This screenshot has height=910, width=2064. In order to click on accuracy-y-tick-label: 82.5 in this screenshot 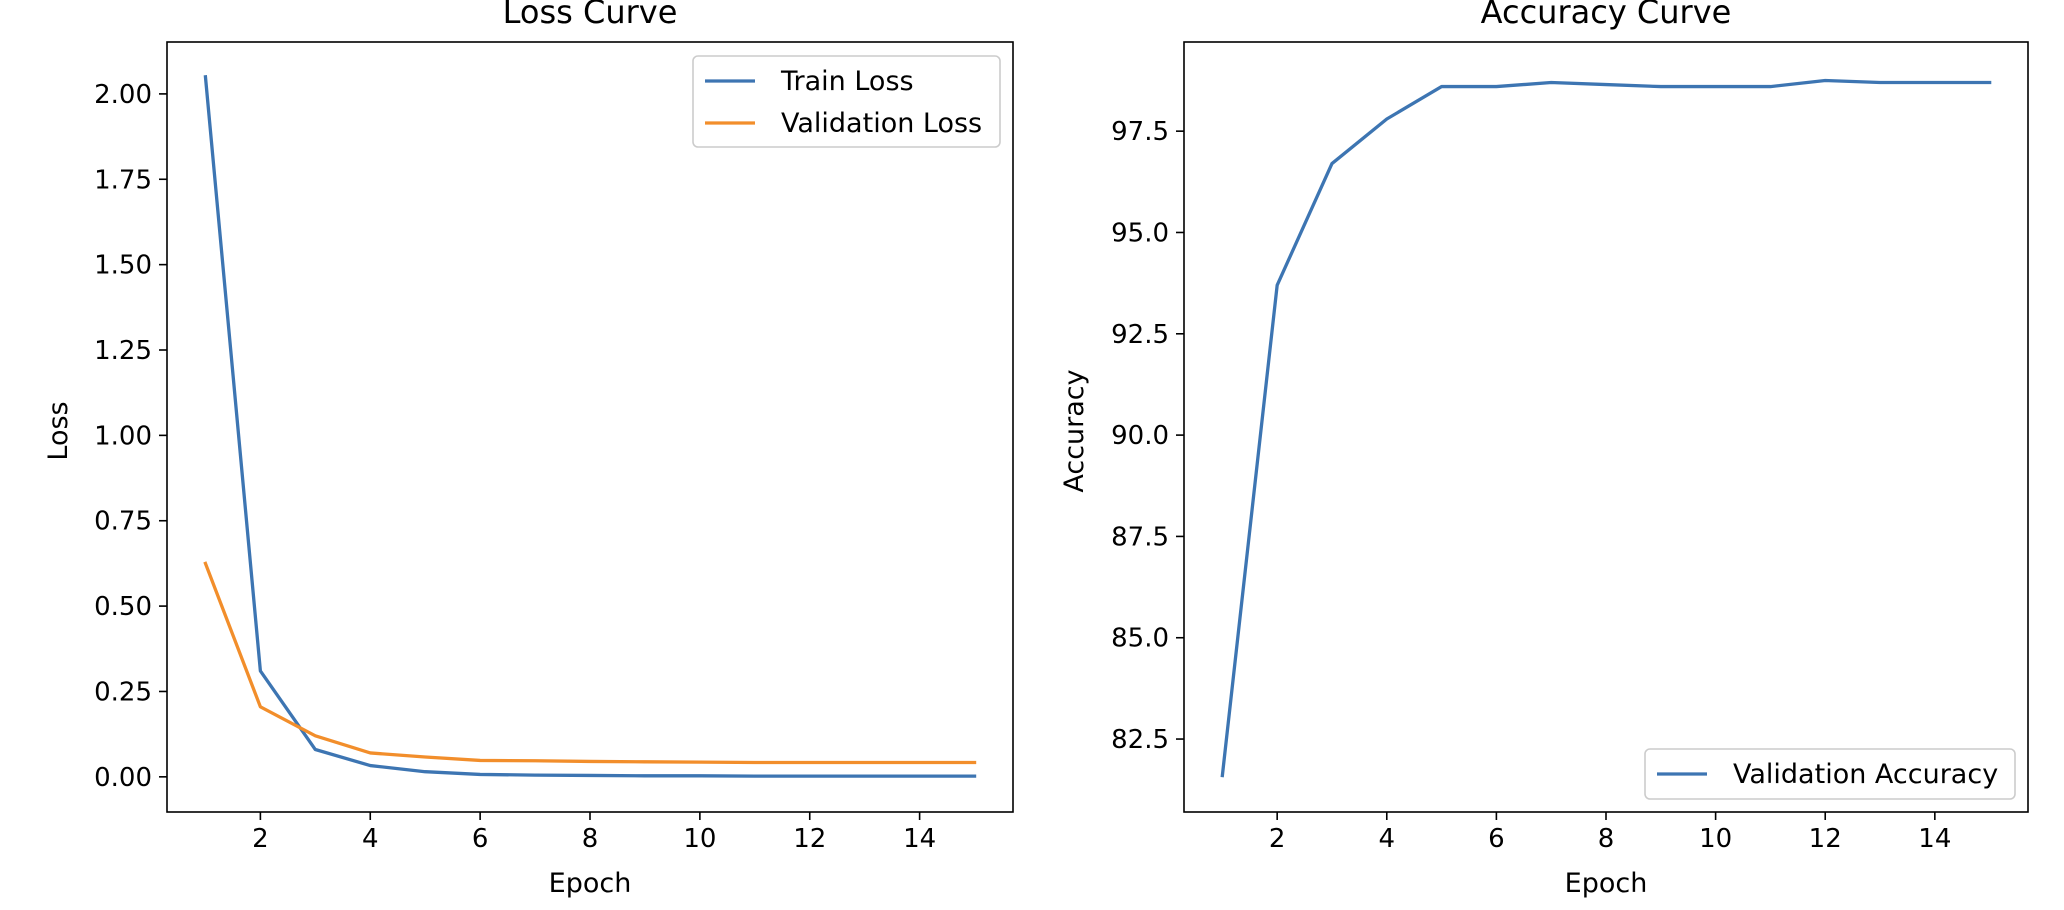, I will do `click(1140, 740)`.